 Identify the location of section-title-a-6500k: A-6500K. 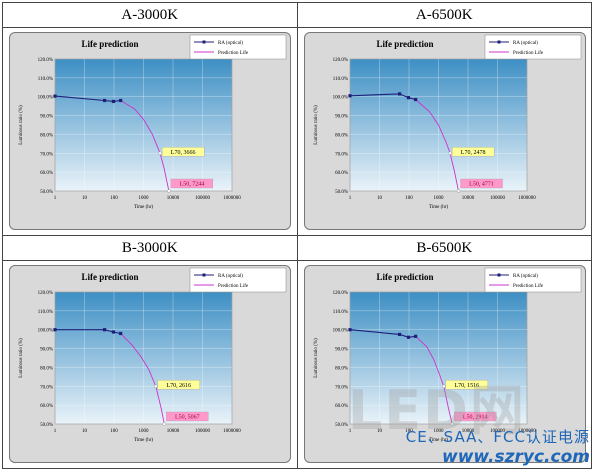
(444, 15).